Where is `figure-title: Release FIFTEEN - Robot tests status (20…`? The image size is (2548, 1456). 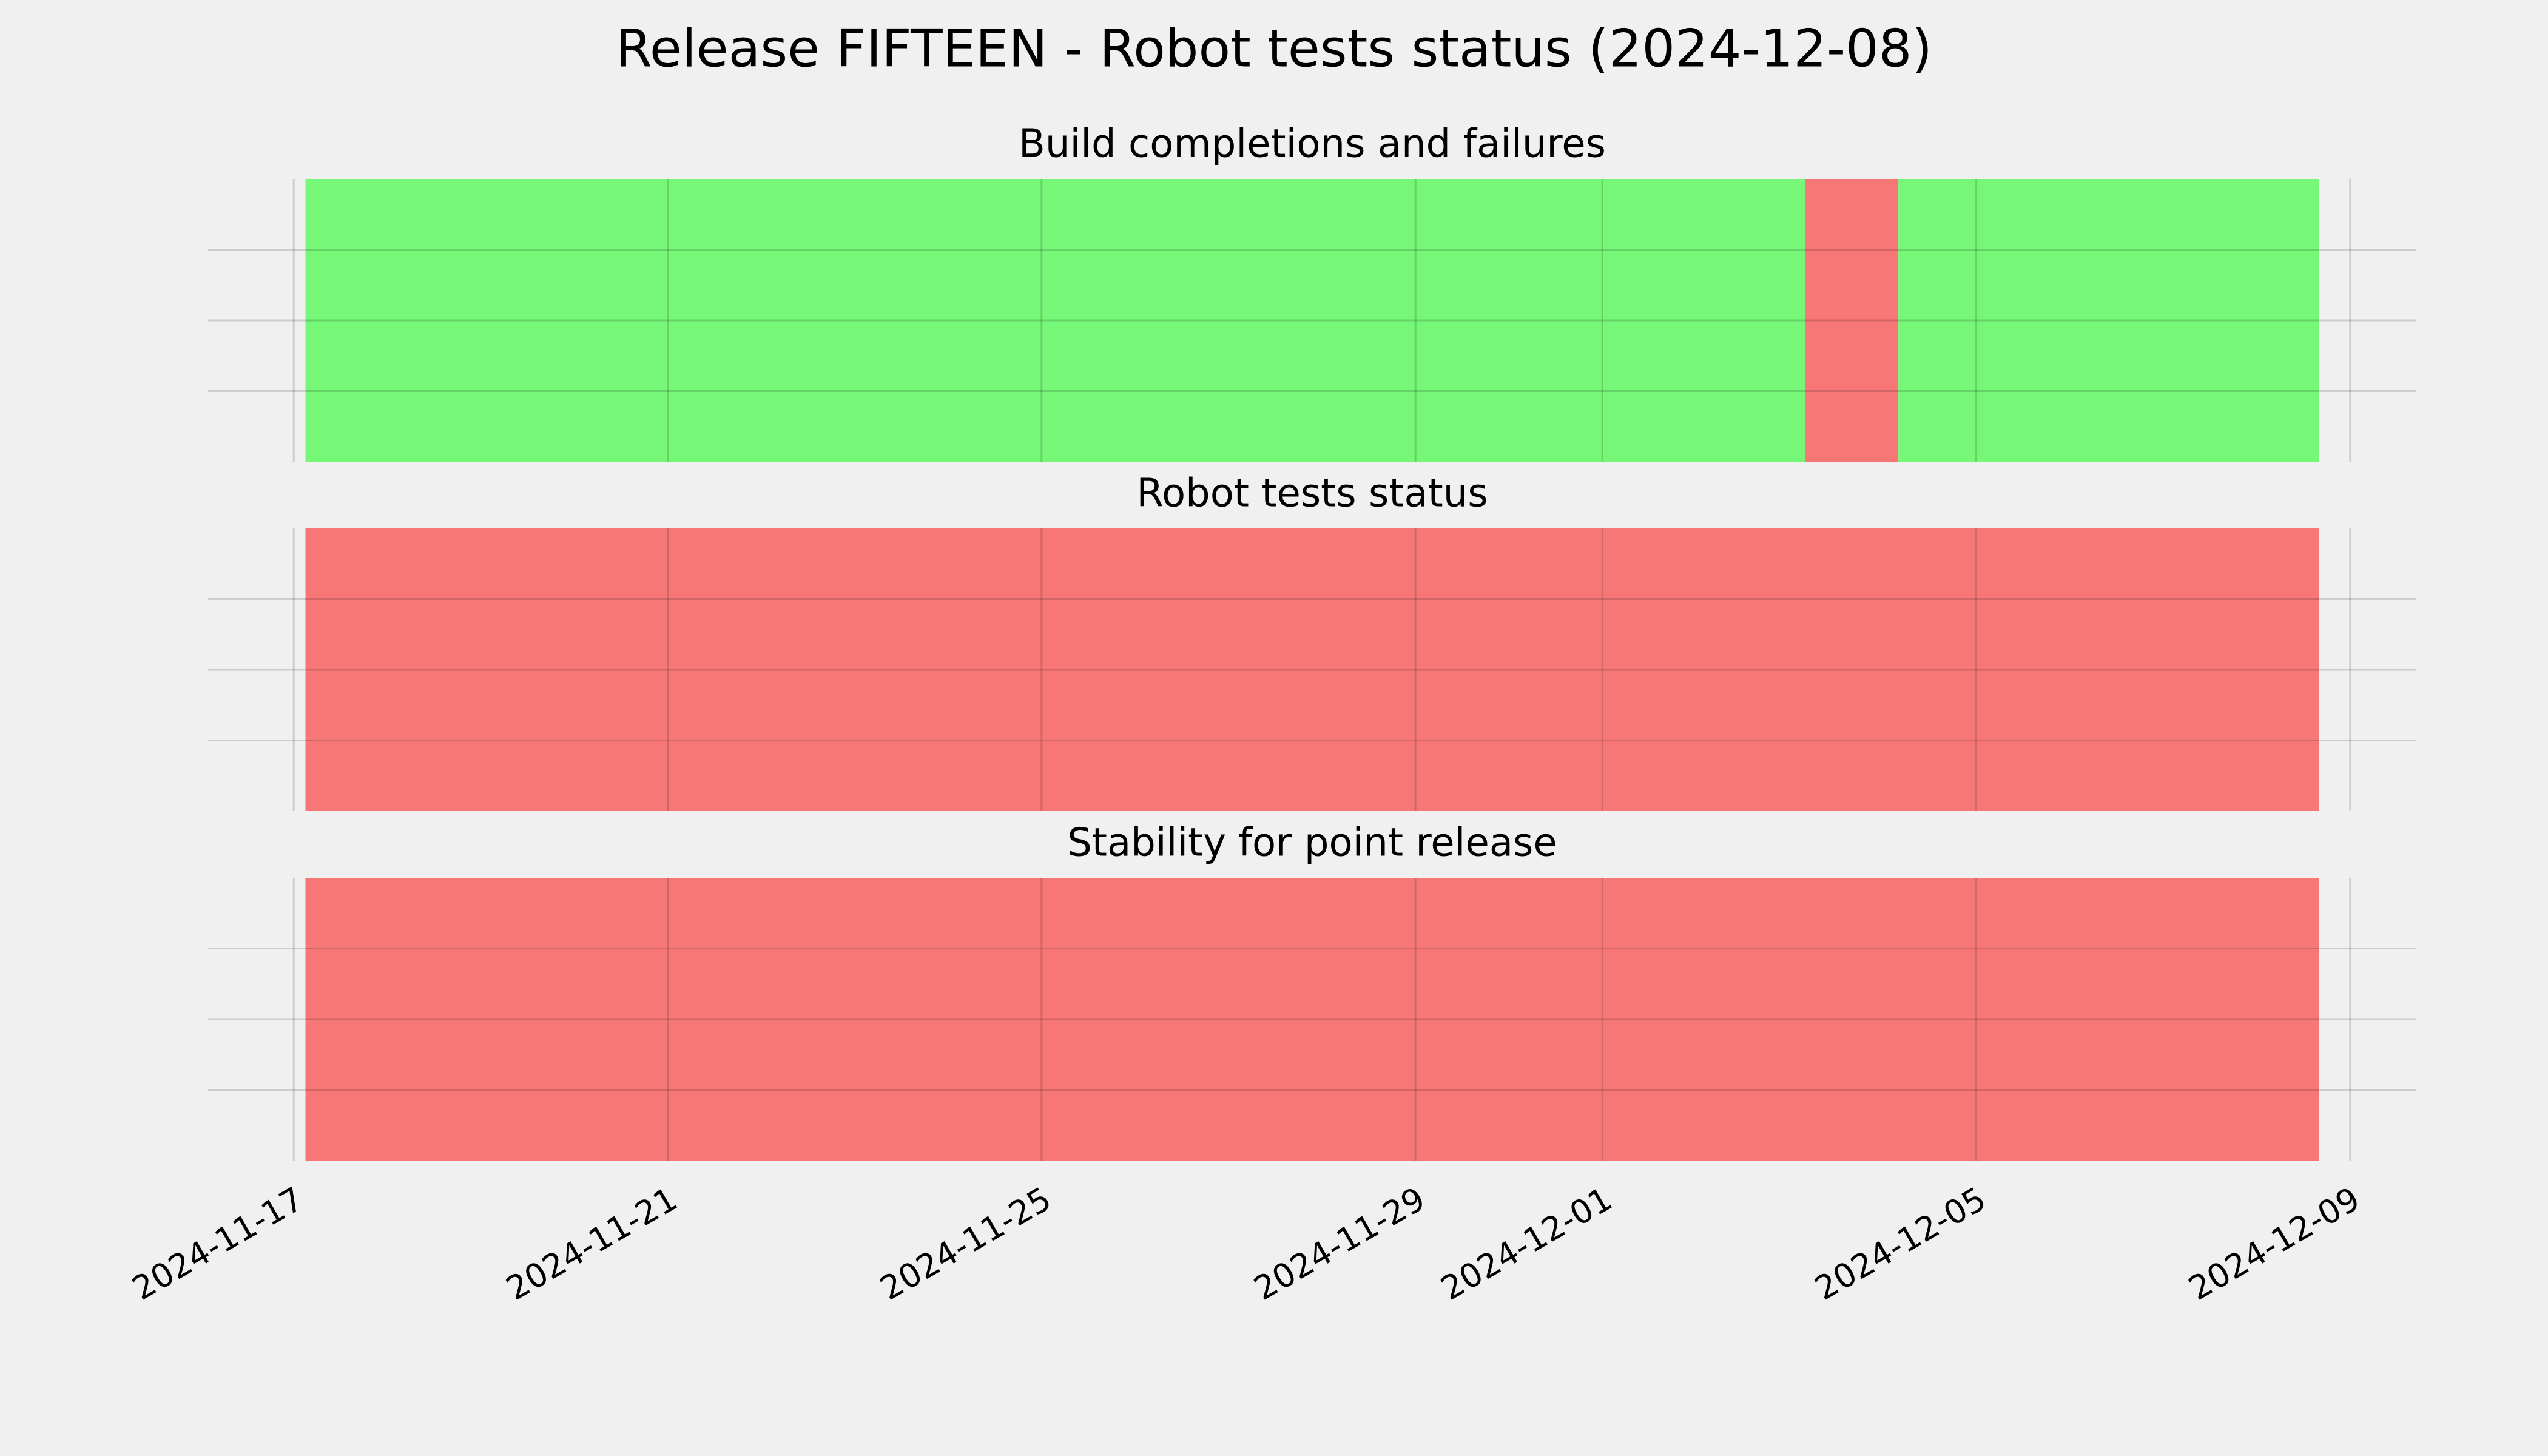
figure-title: Release FIFTEEN - Robot tests status (20… is located at coordinates (1274, 48).